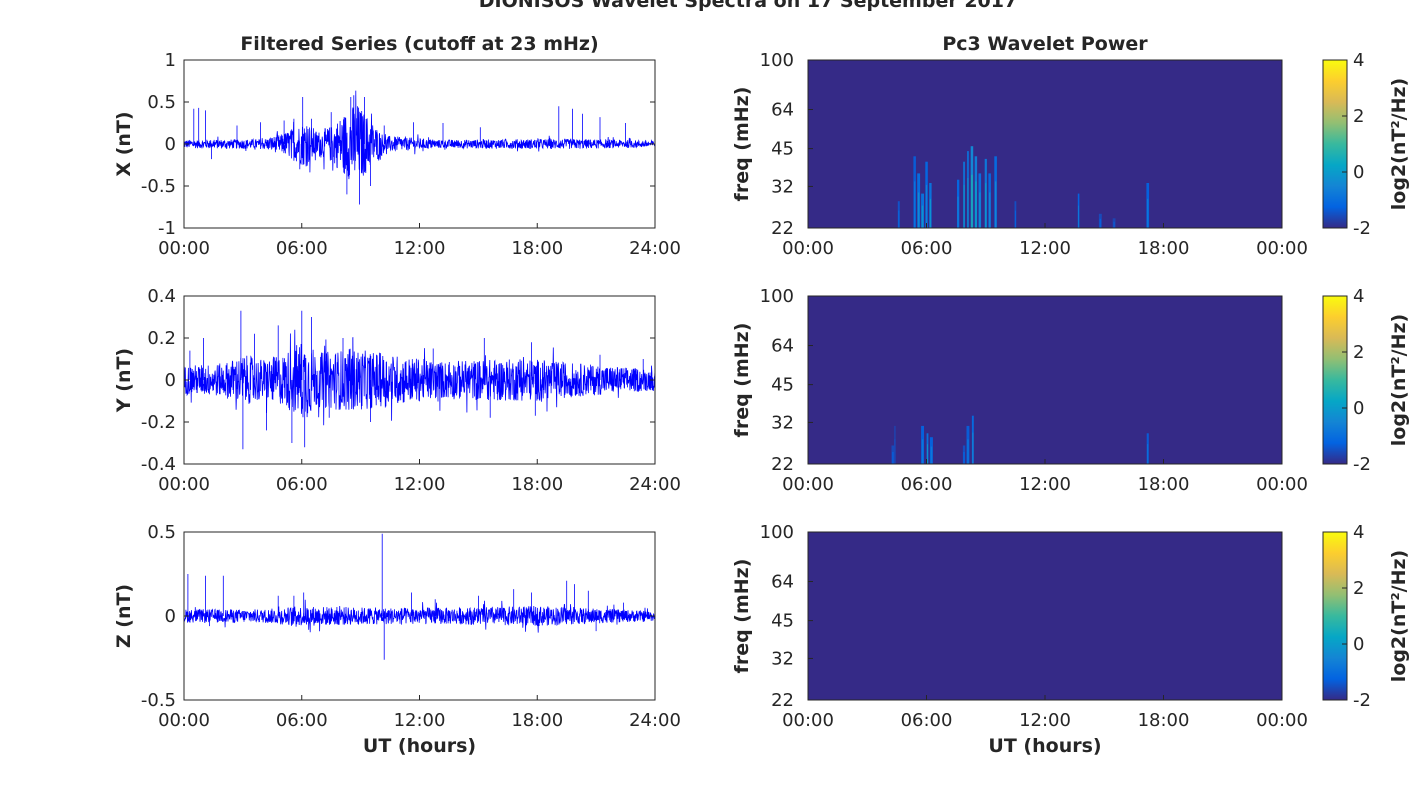  I want to click on y-tick-label: 0.2, so click(161, 338).